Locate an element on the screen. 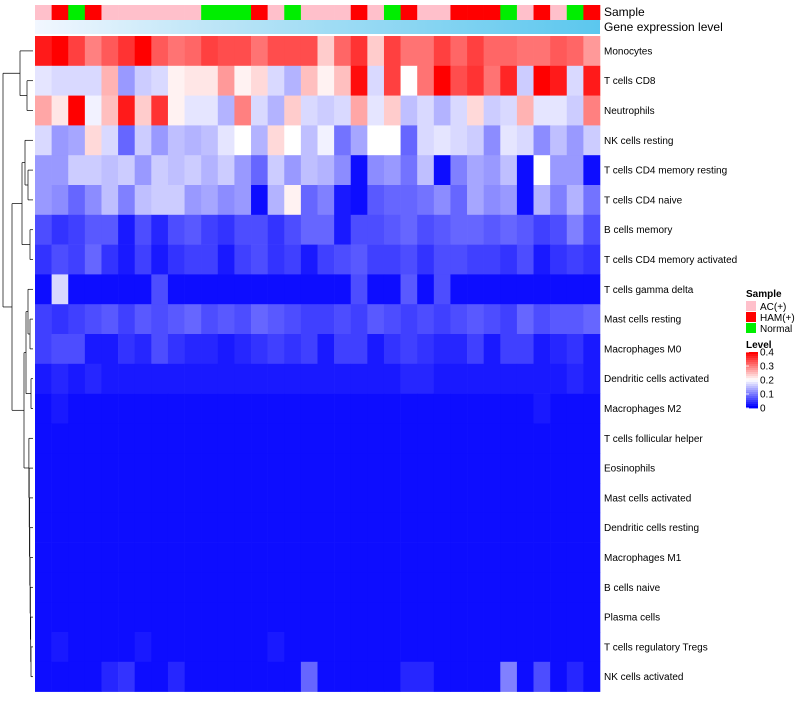 Image resolution: width=800 pixels, height=705 pixels. row-label: NK cells resting is located at coordinates (638, 141).